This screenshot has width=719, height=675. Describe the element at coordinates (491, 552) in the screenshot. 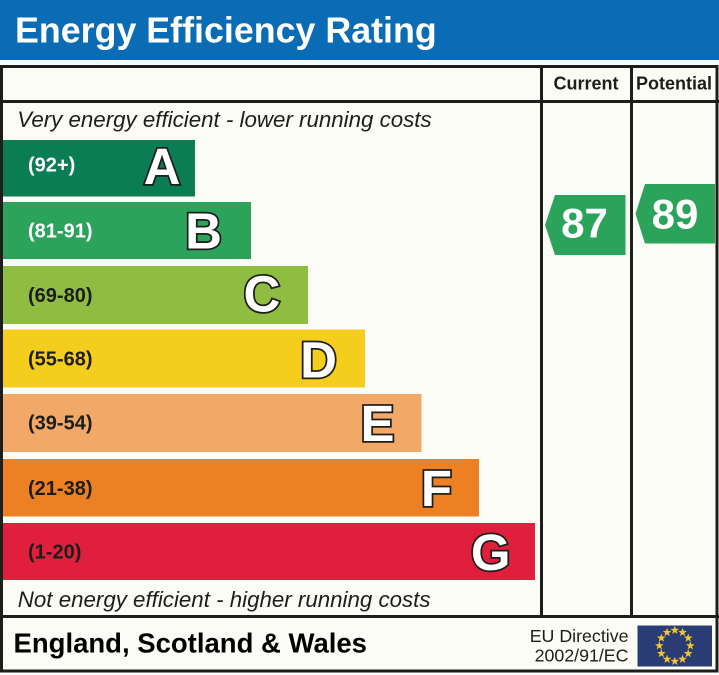

I see `svg-text: G` at that location.